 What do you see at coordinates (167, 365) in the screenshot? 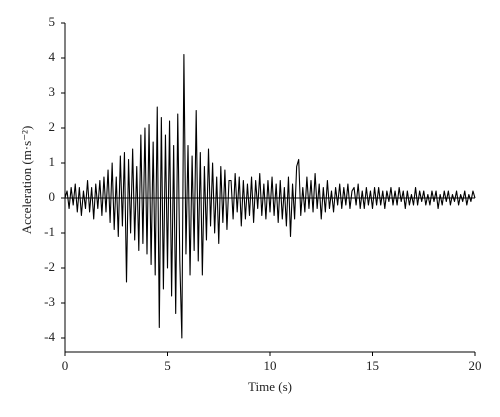
I see `x-tick-label: 5` at bounding box center [167, 365].